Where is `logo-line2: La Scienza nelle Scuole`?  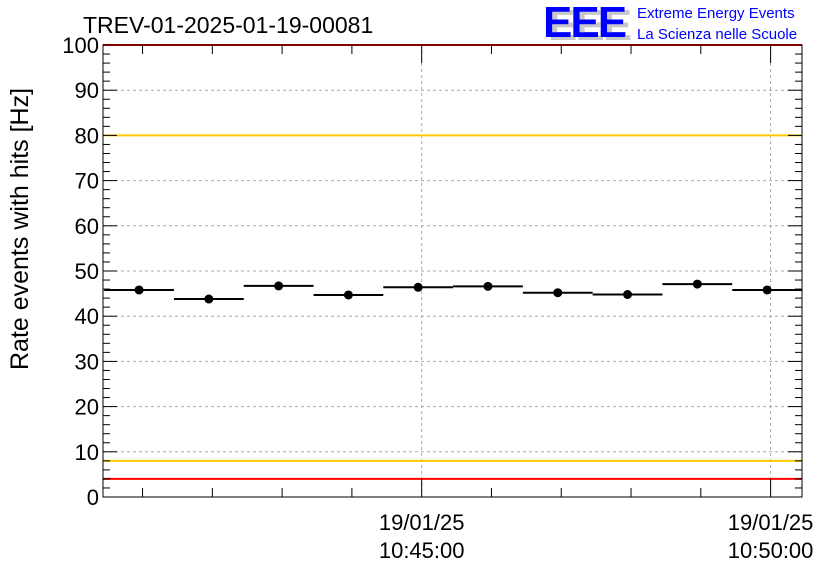 logo-line2: La Scienza nelle Scuole is located at coordinates (717, 34).